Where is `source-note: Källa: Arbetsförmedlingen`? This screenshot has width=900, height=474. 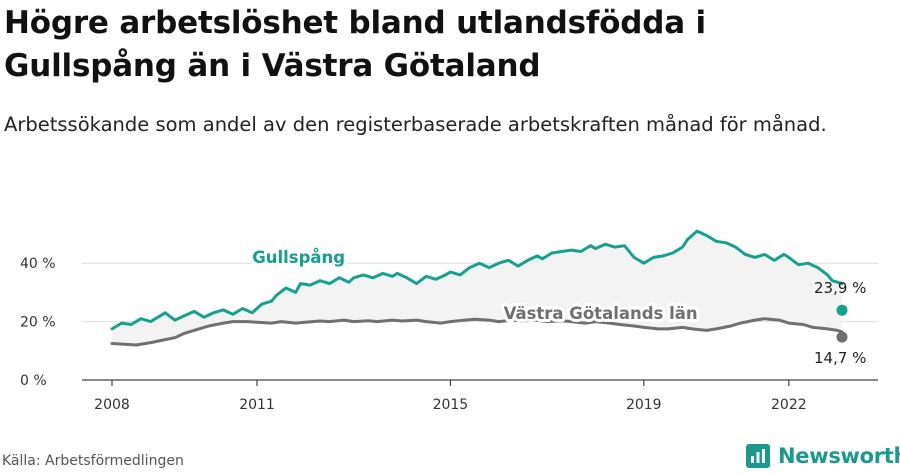 source-note: Källa: Arbetsförmedlingen is located at coordinates (93, 461).